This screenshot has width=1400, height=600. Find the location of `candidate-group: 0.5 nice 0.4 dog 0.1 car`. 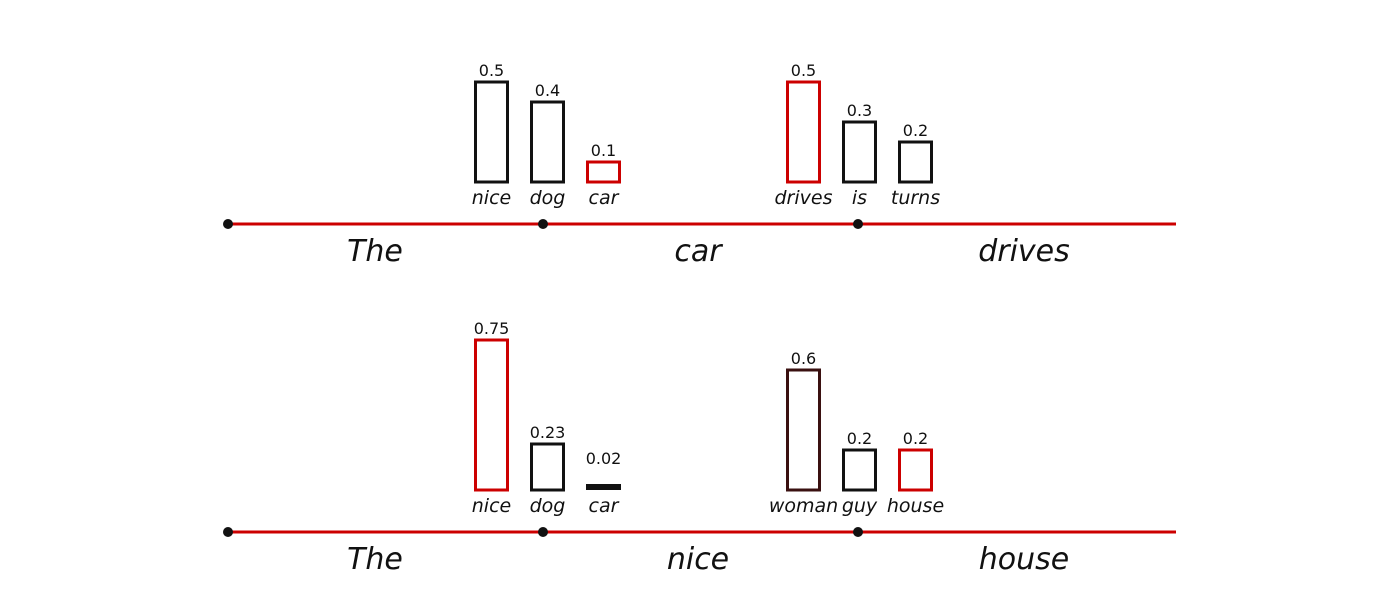

candidate-group: 0.5 nice 0.4 dog 0.1 car is located at coordinates (546, 135).